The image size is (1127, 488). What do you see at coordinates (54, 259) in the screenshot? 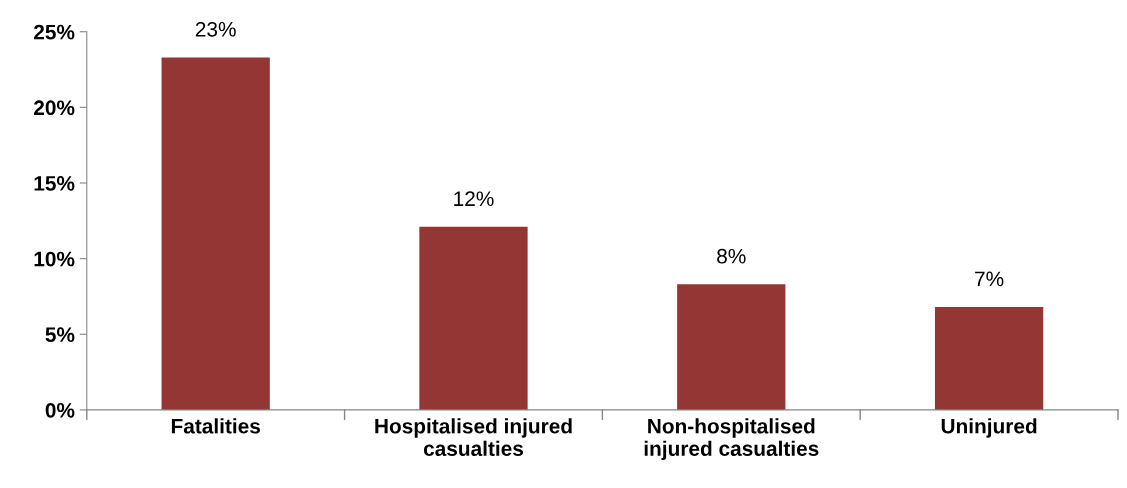
I see `y-tick-label: 10%` at bounding box center [54, 259].